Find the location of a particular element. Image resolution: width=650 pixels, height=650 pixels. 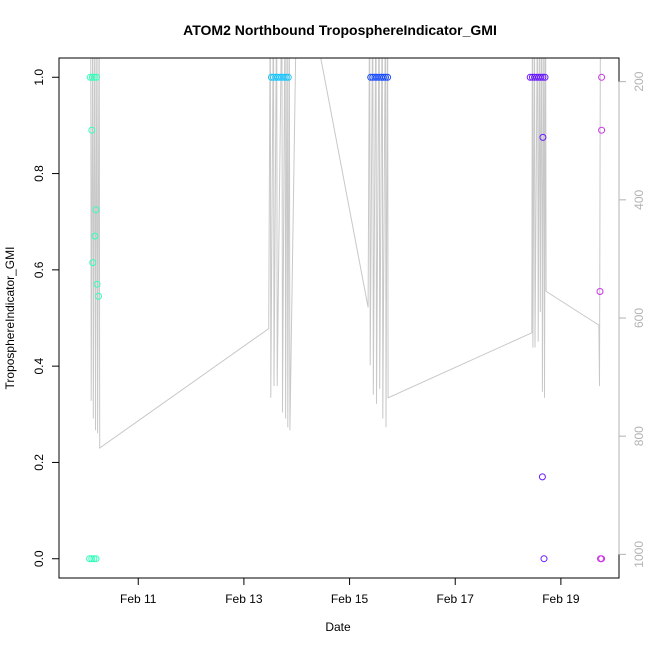

y-tick-label: 0.6 is located at coordinates (39, 269).